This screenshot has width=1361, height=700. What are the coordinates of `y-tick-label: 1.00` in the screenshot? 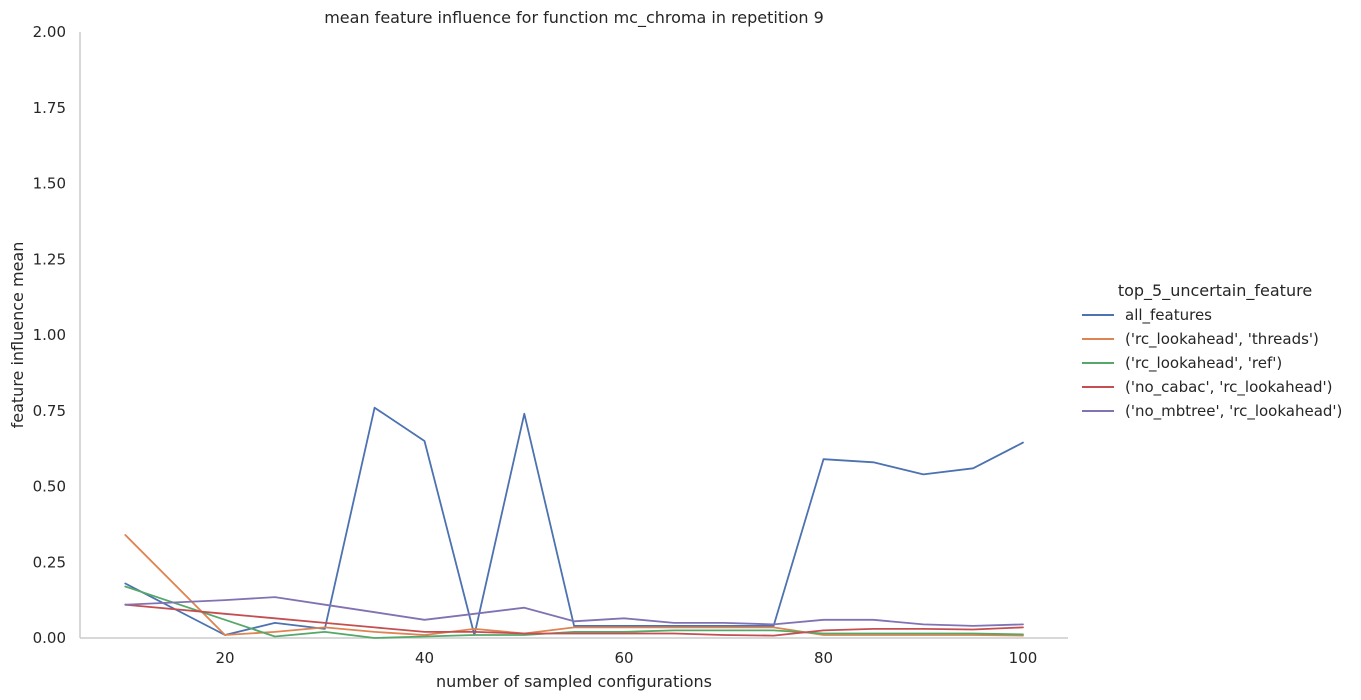 It's located at (49, 335).